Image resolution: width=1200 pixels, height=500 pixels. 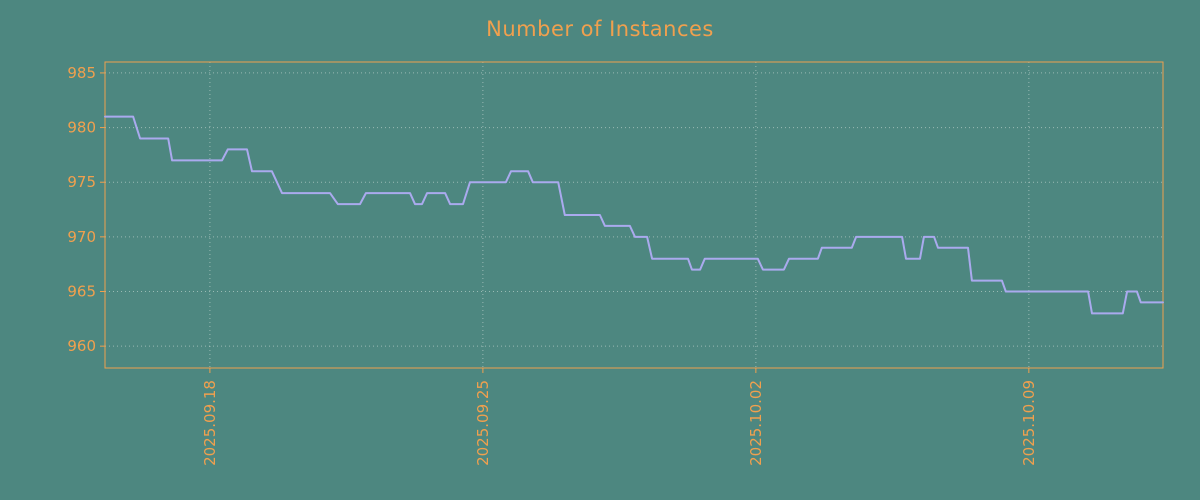 I want to click on y-tick-label: 965, so click(x=81, y=292).